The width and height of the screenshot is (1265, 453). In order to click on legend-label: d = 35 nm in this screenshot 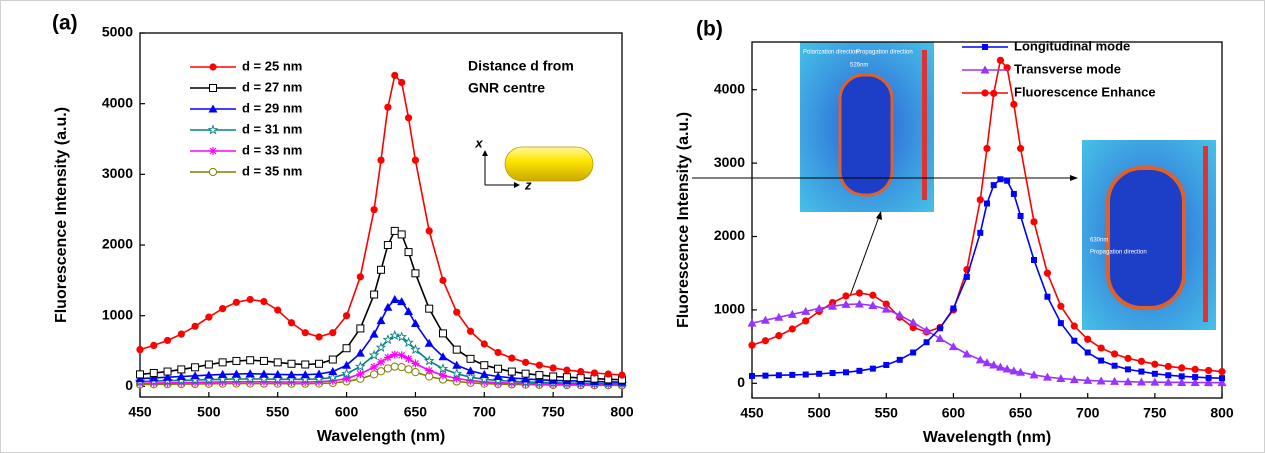, I will do `click(272, 170)`.